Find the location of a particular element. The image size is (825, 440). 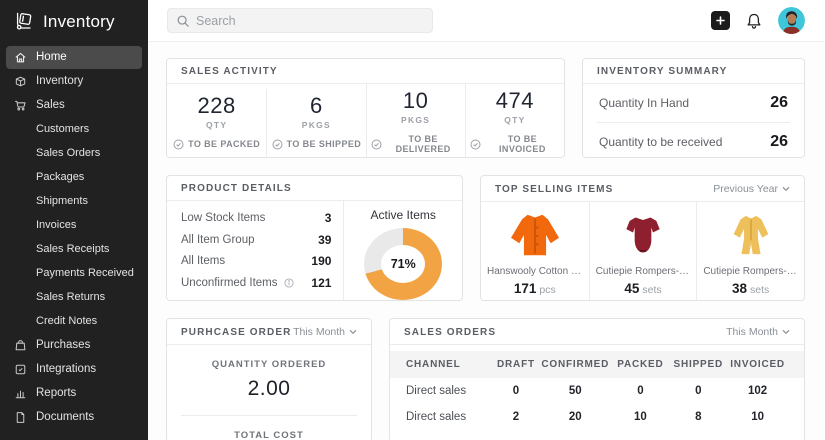

bag-icon is located at coordinates (20, 345).